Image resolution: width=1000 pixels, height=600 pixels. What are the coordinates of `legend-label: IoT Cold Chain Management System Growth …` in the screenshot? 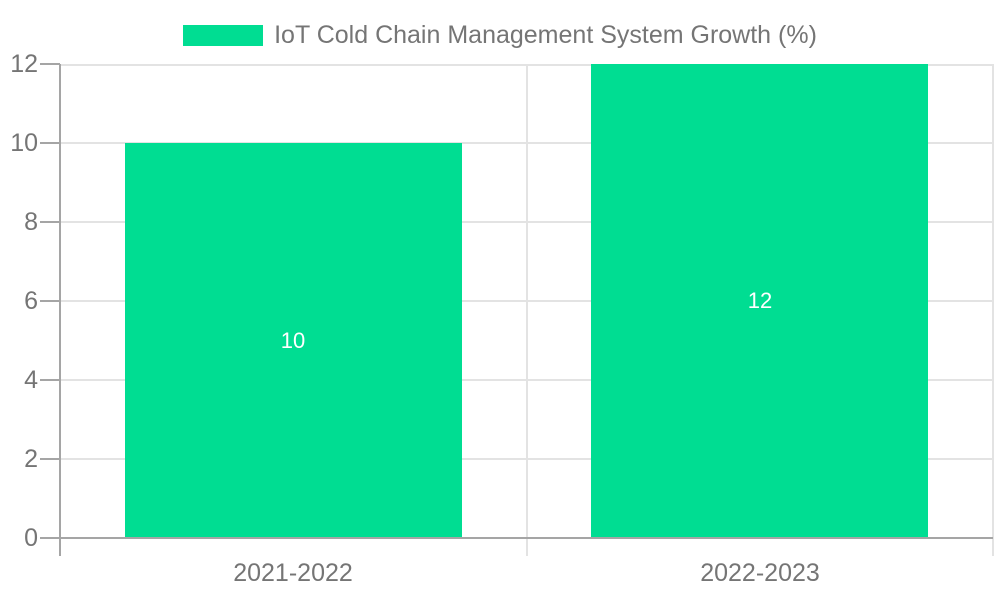 It's located at (545, 35).